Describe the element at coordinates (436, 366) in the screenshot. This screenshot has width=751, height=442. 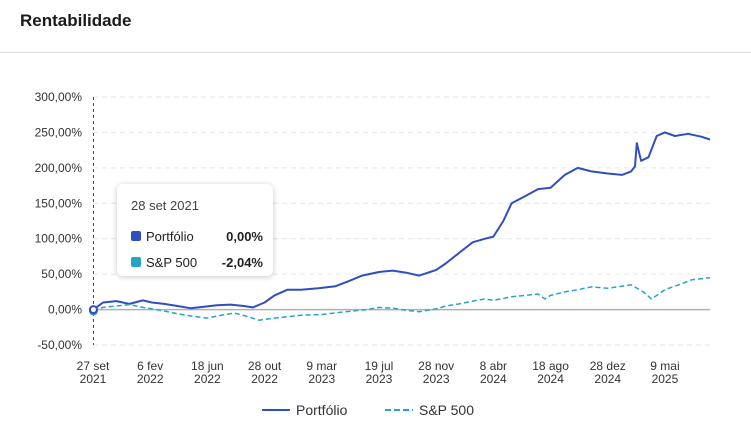
I see `x-tick-label: 28 nov` at that location.